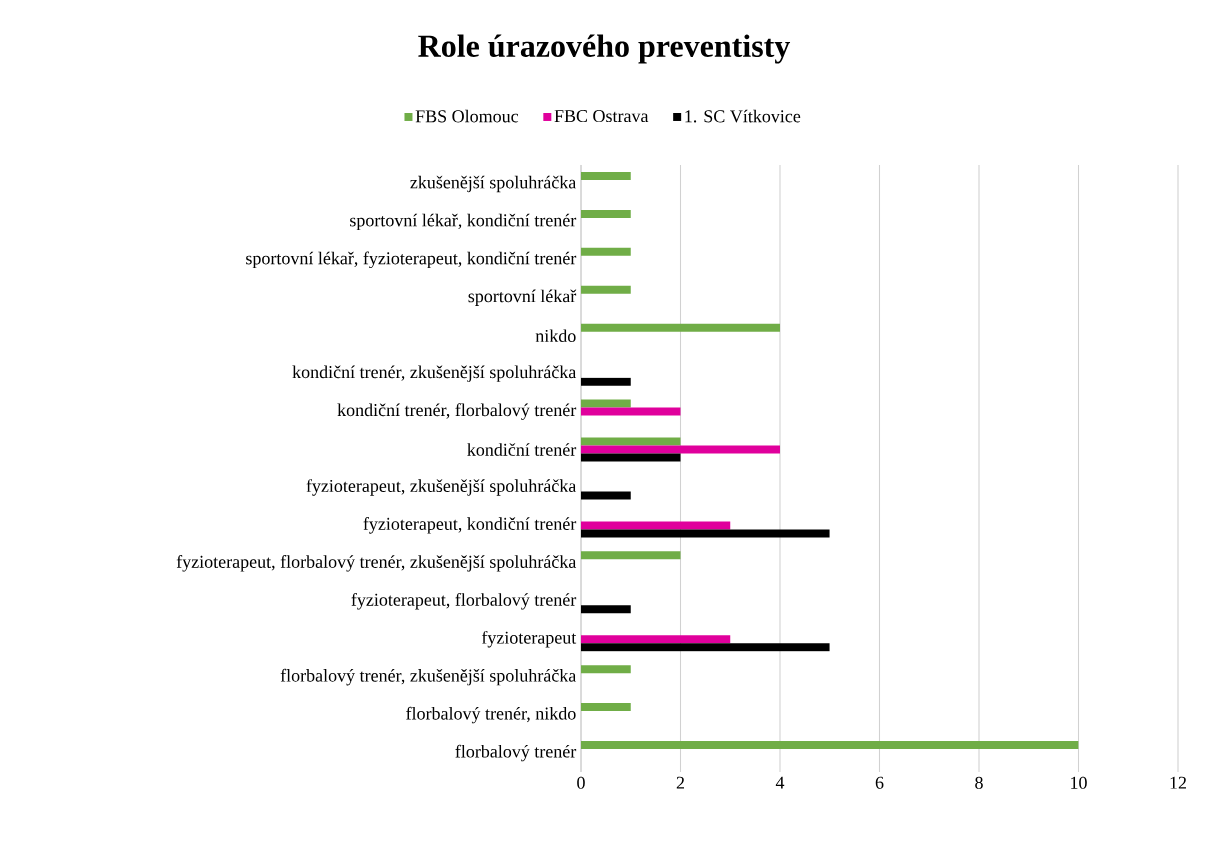  What do you see at coordinates (441, 487) in the screenshot?
I see `y-tick-label: fyzioterapeut, zkušenější spoluhráčka` at bounding box center [441, 487].